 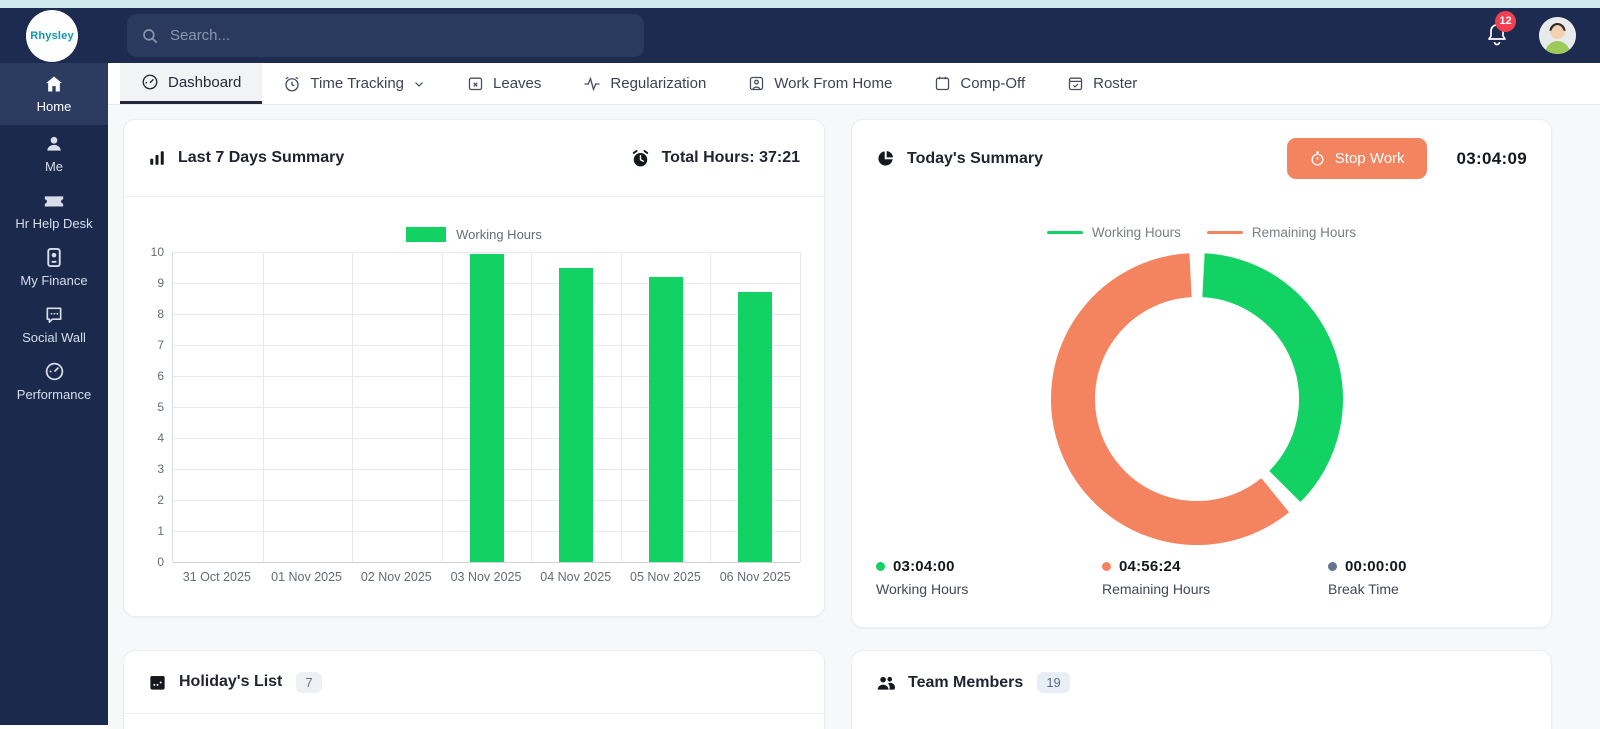 What do you see at coordinates (157, 252) in the screenshot?
I see `y-tick-label: 10` at bounding box center [157, 252].